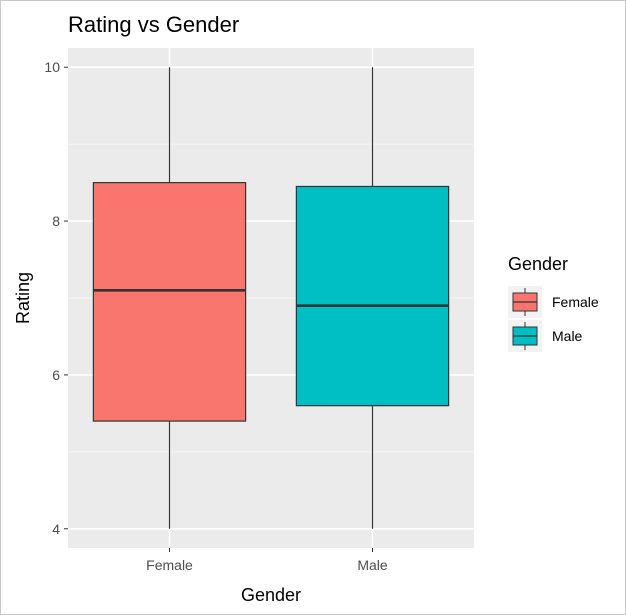 This screenshot has width=626, height=615. I want to click on x-tick-label: Female, so click(169, 565).